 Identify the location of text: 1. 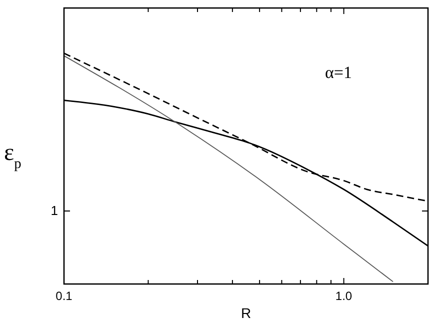
(54, 210).